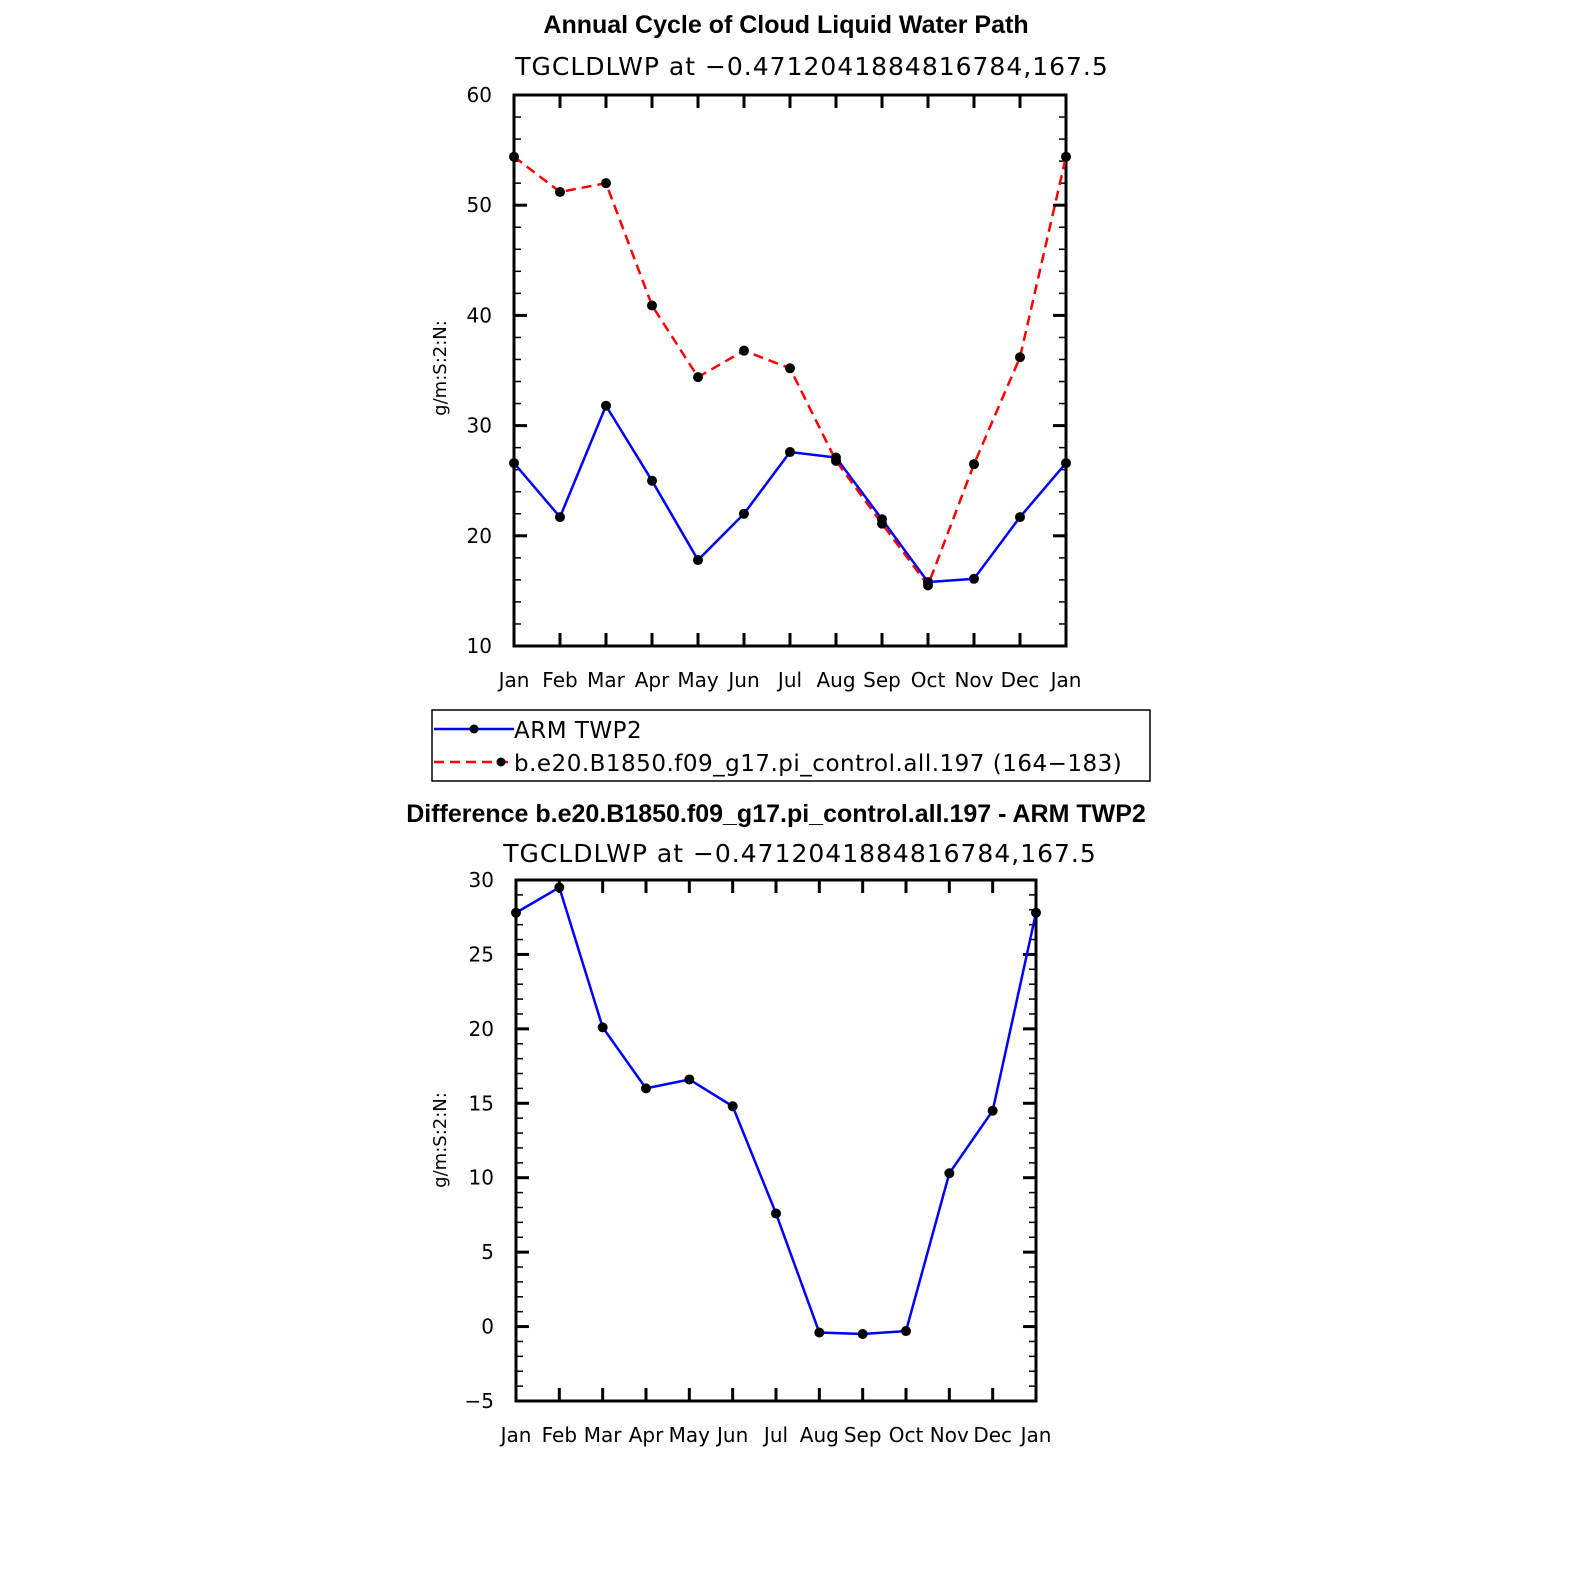  I want to click on legend-box, so click(791, 745).